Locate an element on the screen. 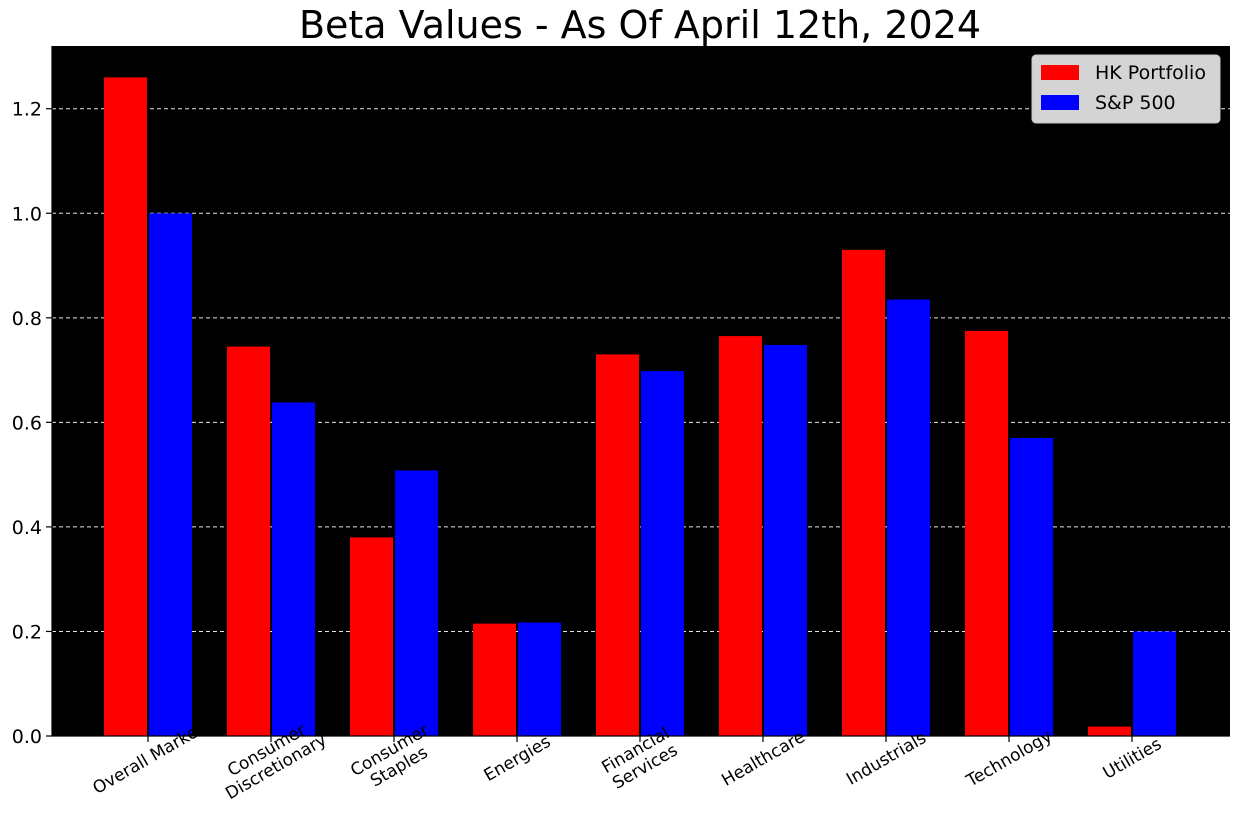 This screenshot has width=1238, height=835. legend-swatch-sp500 is located at coordinates (1060, 102).